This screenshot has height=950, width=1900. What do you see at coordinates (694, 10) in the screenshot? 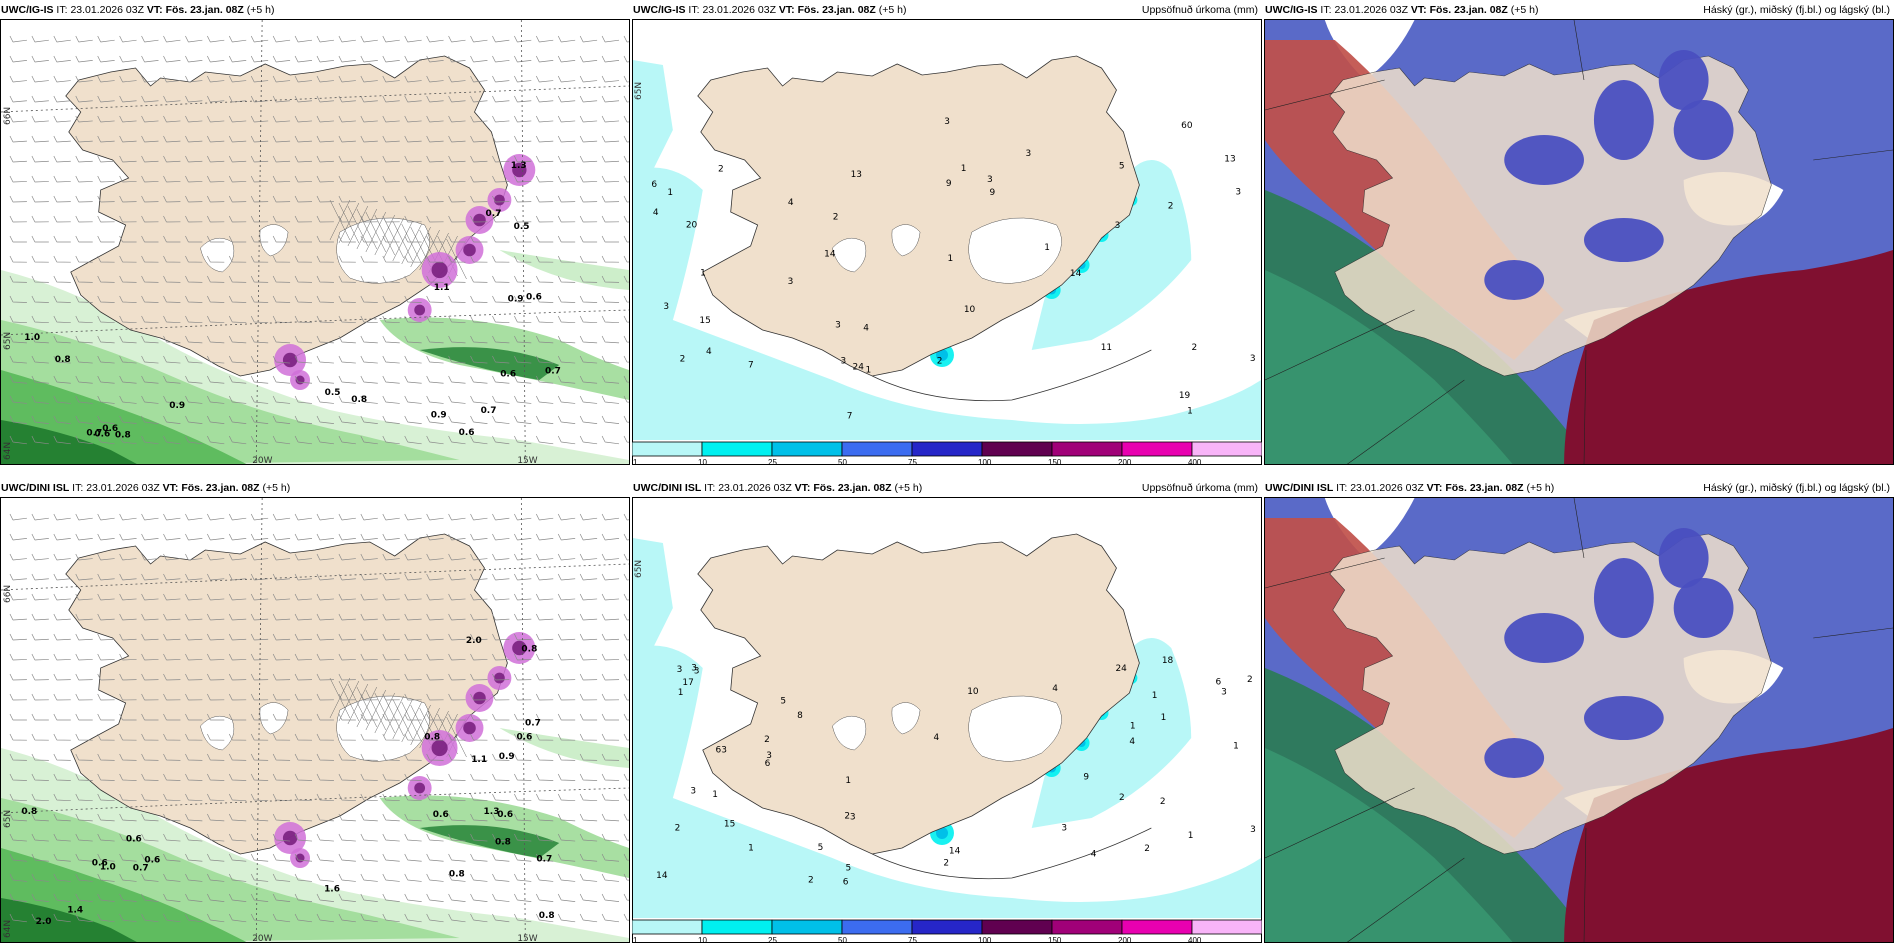
I see `title-it-label: IT:` at bounding box center [694, 10].